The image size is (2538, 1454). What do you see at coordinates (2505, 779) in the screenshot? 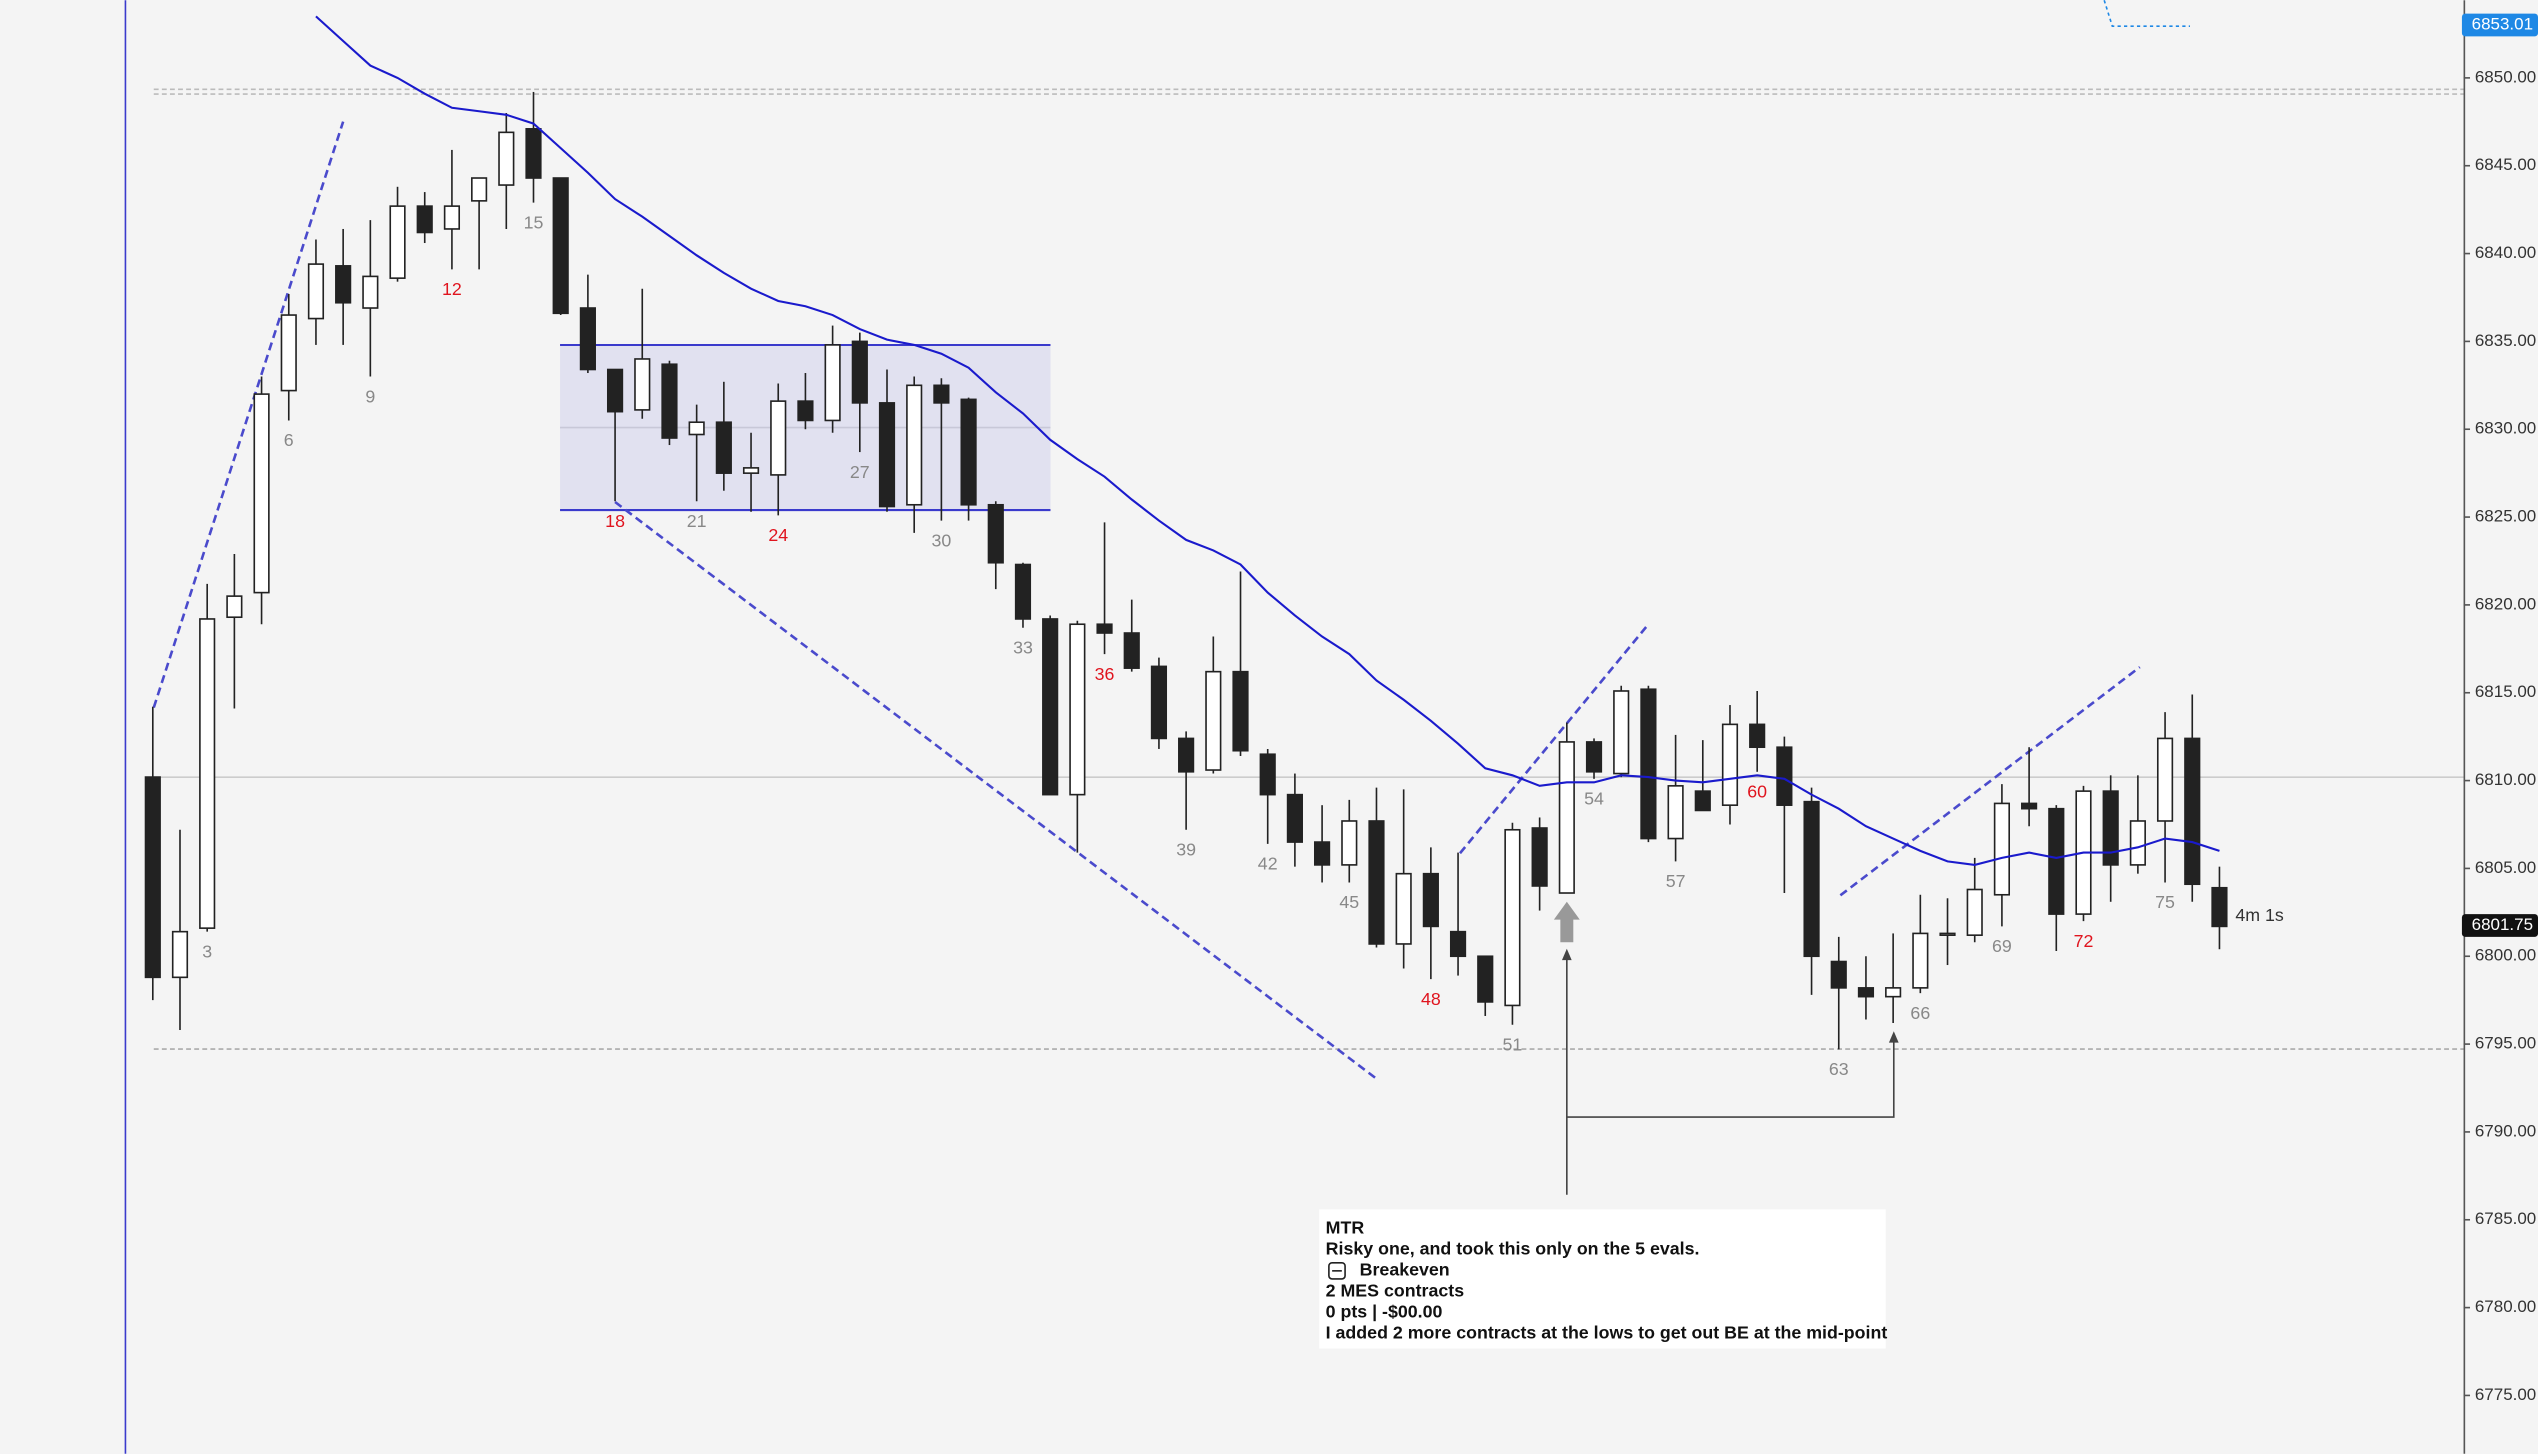
I see `y-tick-label: 6810.00` at bounding box center [2505, 779].